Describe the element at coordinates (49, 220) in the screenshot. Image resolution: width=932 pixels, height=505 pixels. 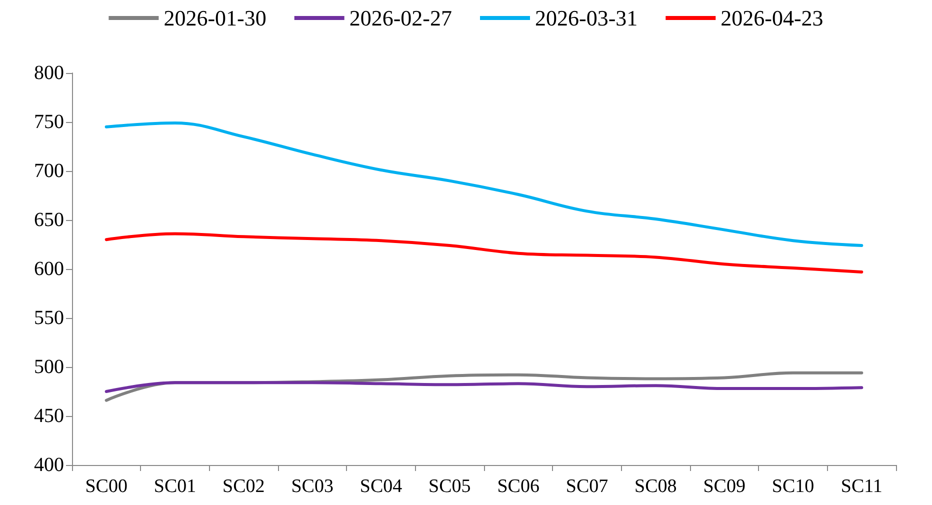
I see `y-tick-label: 650` at that location.